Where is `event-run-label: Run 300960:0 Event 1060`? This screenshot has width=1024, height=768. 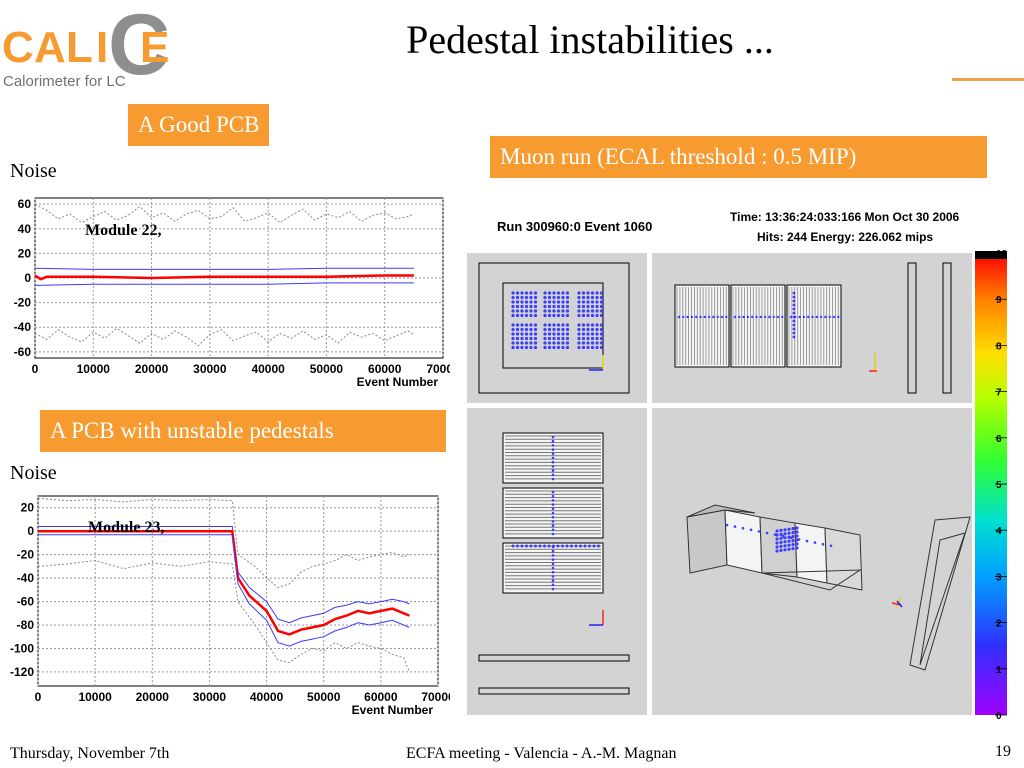 event-run-label: Run 300960:0 Event 1060 is located at coordinates (574, 226).